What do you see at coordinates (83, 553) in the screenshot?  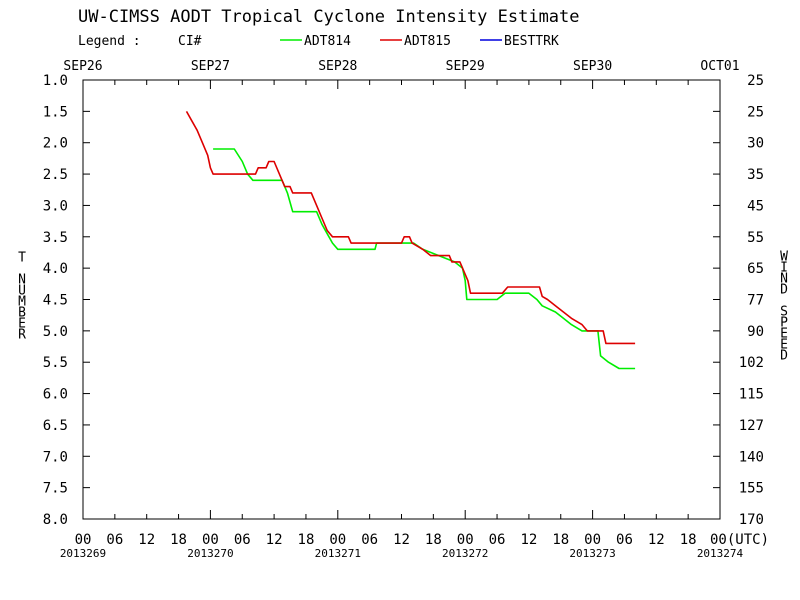 I see `bottom-julian-label: 2013269` at bounding box center [83, 553].